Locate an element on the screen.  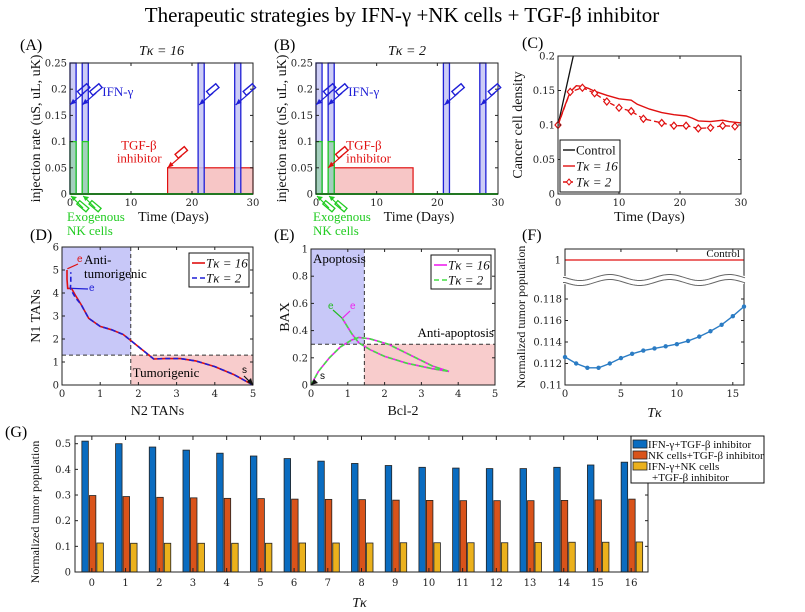
x-axis-label: Tκ is located at coordinates (359, 603).